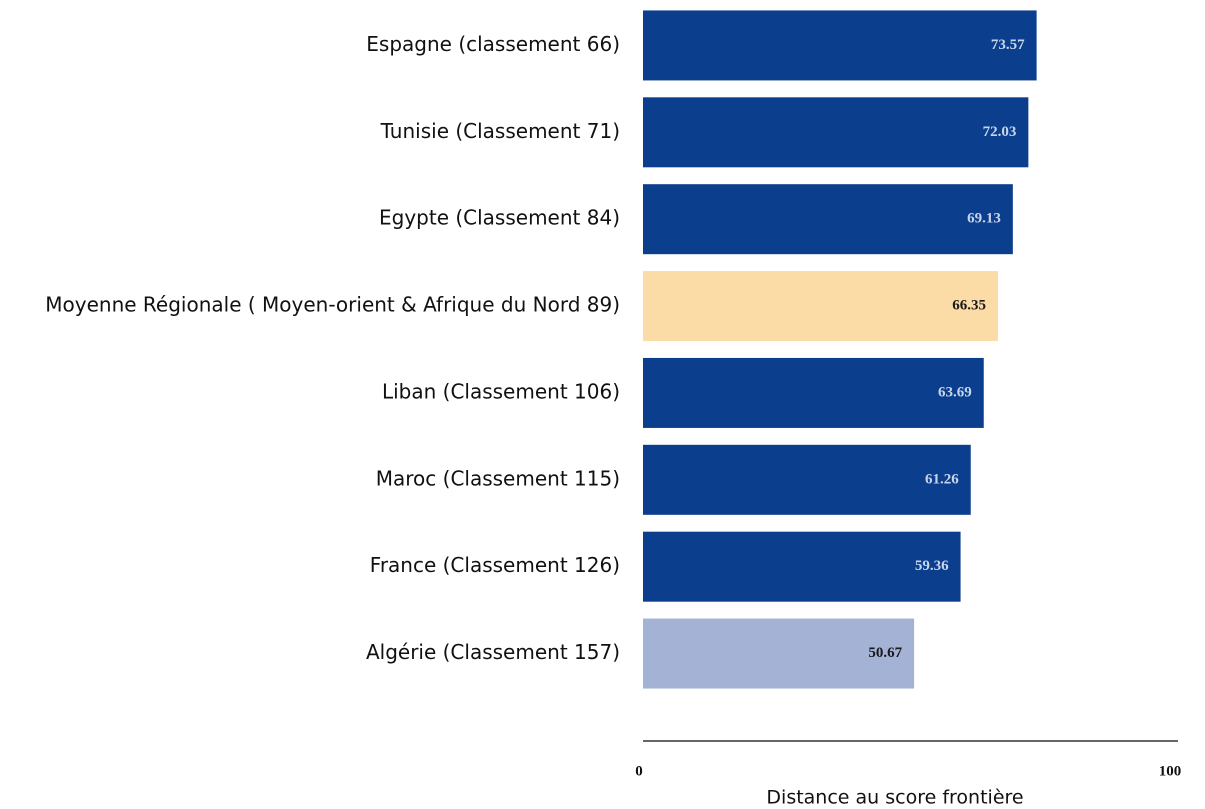  What do you see at coordinates (500, 131) in the screenshot?
I see `category-label: Tunisie (Classement 71)` at bounding box center [500, 131].